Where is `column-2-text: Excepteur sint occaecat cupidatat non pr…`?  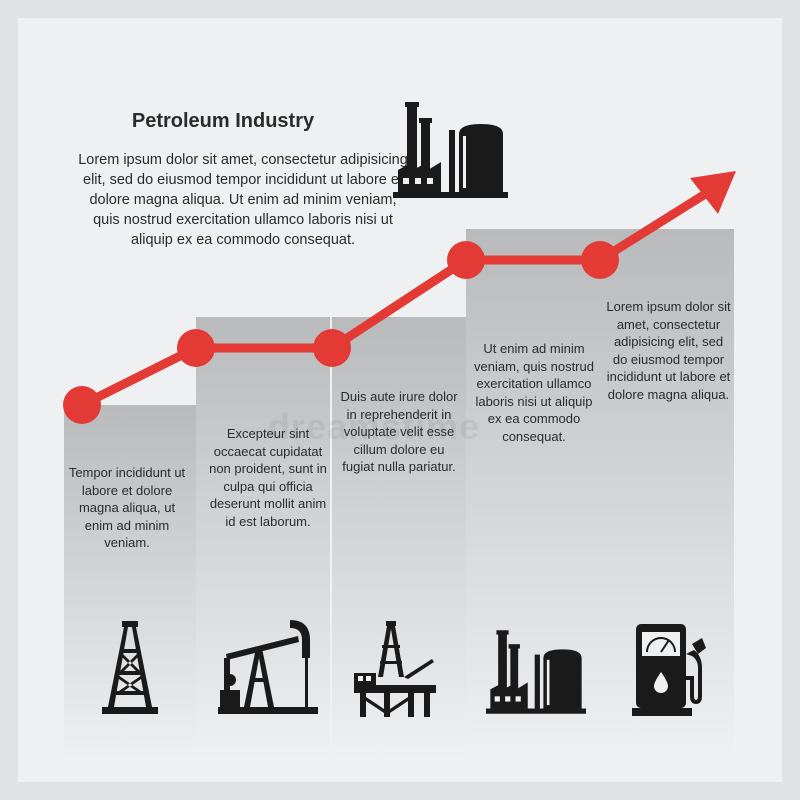 column-2-text: Excepteur sint occaecat cupidatat non pr… is located at coordinates (268, 477).